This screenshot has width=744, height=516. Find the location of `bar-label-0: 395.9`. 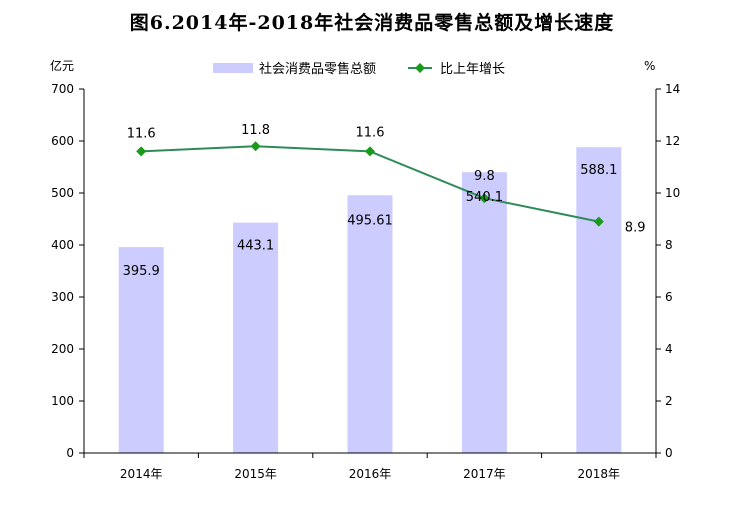

bar-label-0: 395.9 is located at coordinates (141, 271).